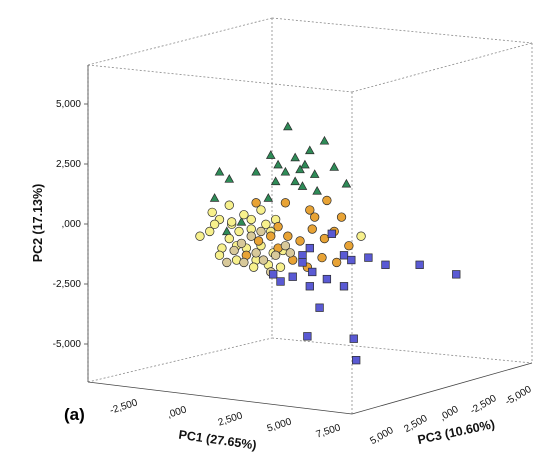  Describe the element at coordinates (329, 431) in the screenshot. I see `x-tick-label: 7,500` at that location.